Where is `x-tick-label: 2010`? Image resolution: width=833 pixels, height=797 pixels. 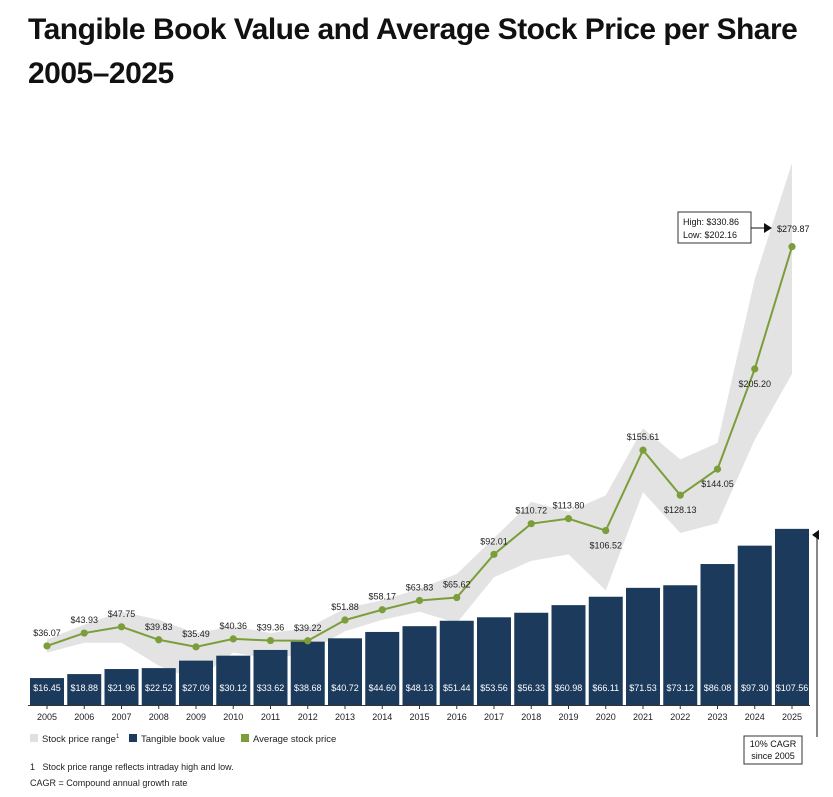 x-tick-label: 2010 is located at coordinates (233, 717).